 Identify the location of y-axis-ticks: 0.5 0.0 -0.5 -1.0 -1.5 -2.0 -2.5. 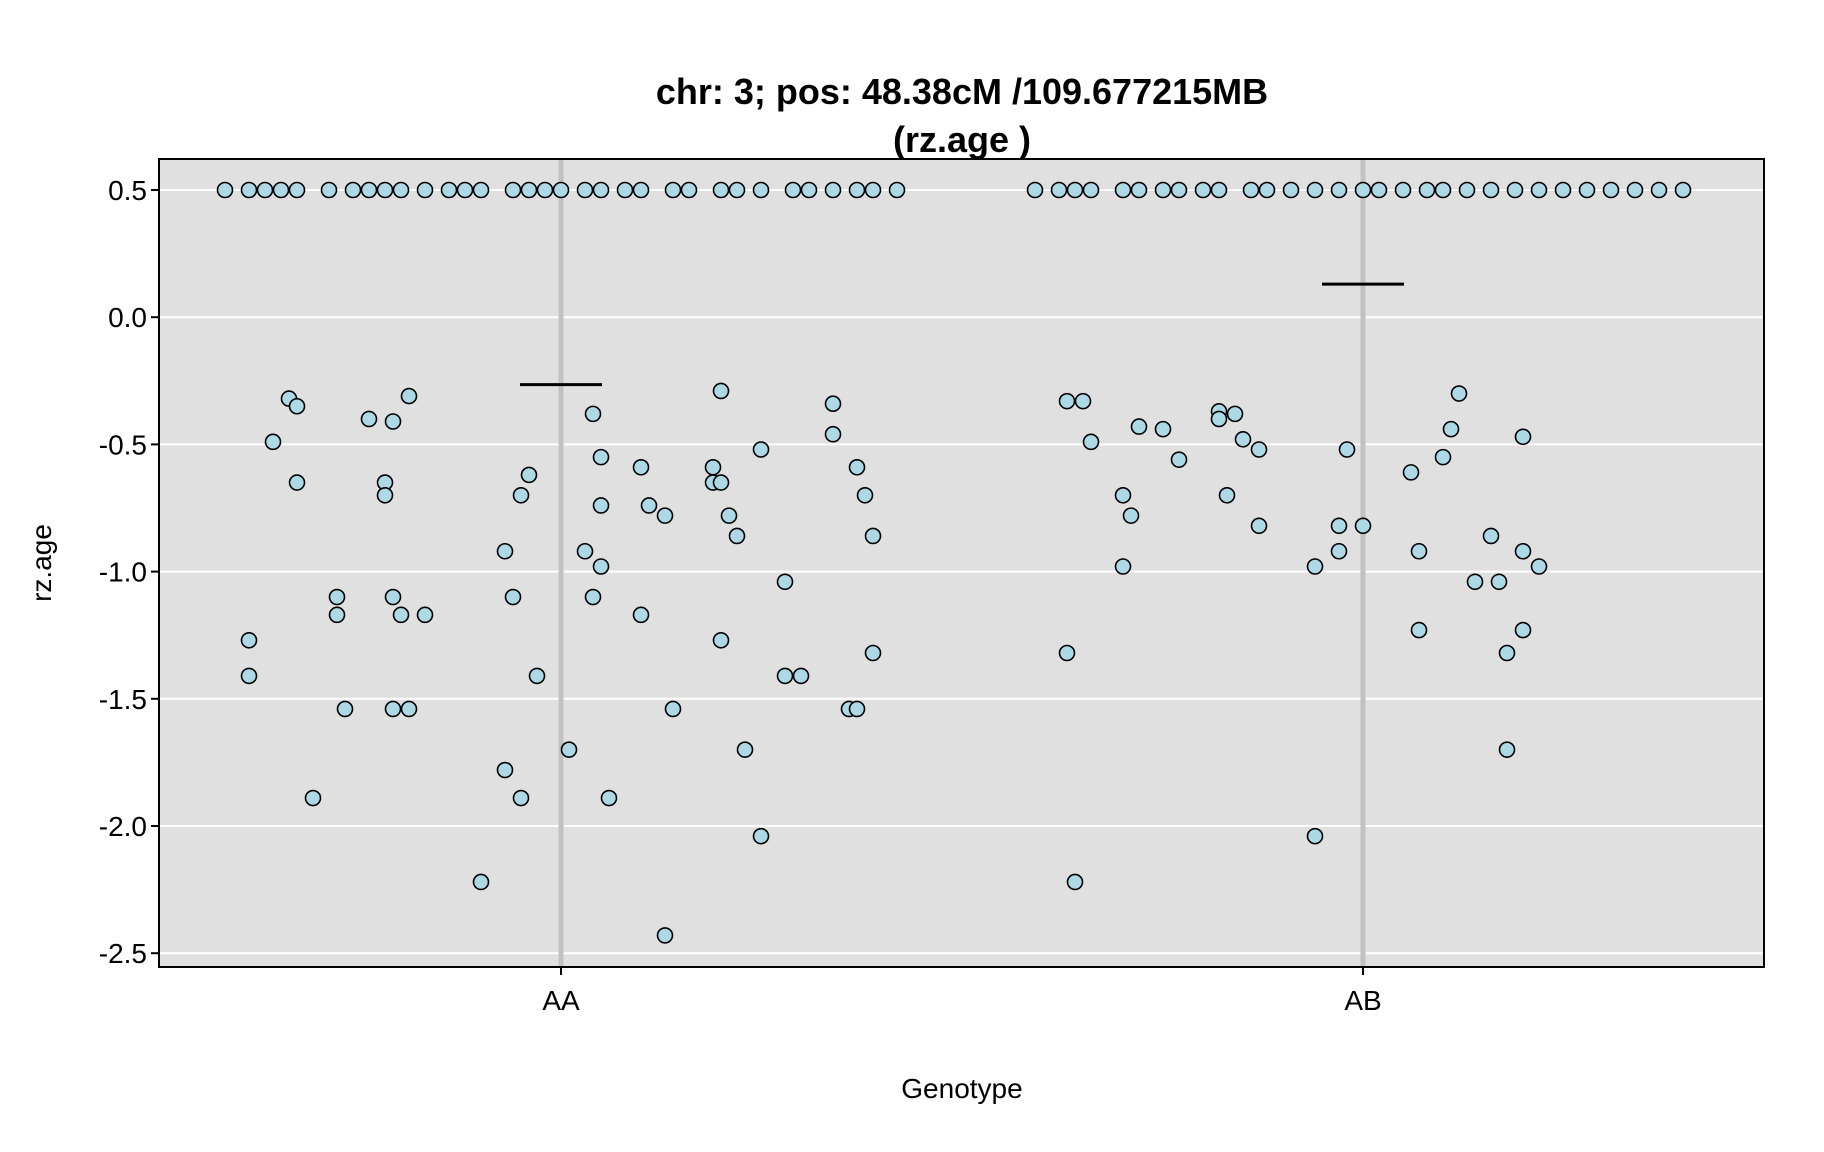
(129, 572).